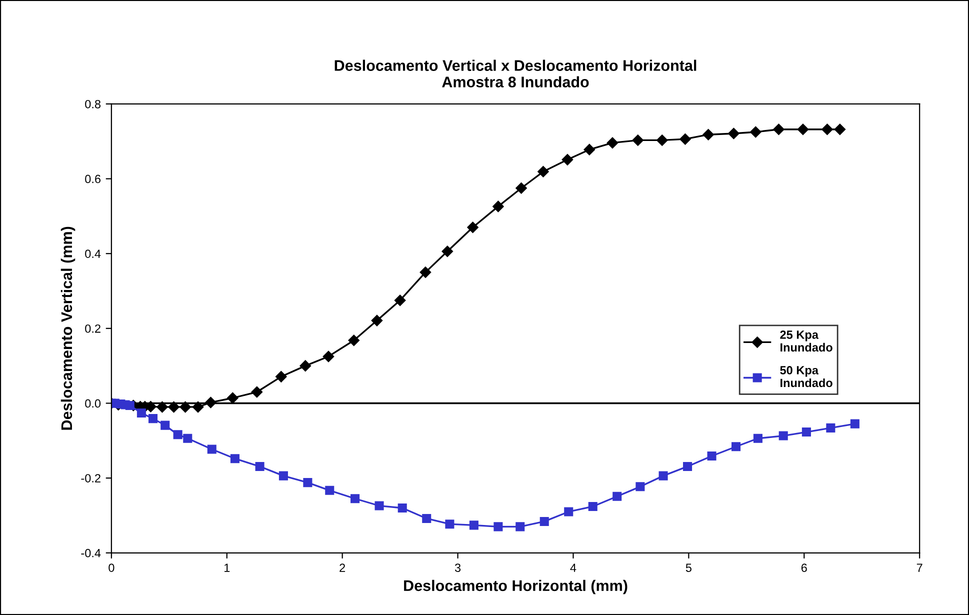 The width and height of the screenshot is (969, 615). Describe the element at coordinates (919, 568) in the screenshot. I see `x-tick-label: 7` at that location.